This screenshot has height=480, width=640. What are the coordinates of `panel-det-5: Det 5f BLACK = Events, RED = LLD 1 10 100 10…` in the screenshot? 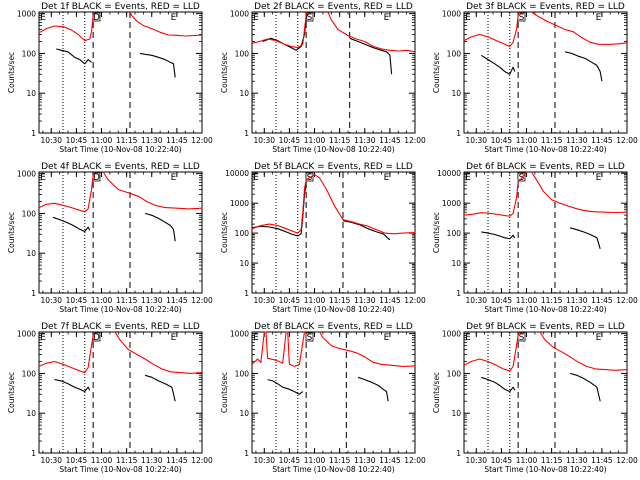 It's located at (323, 238).